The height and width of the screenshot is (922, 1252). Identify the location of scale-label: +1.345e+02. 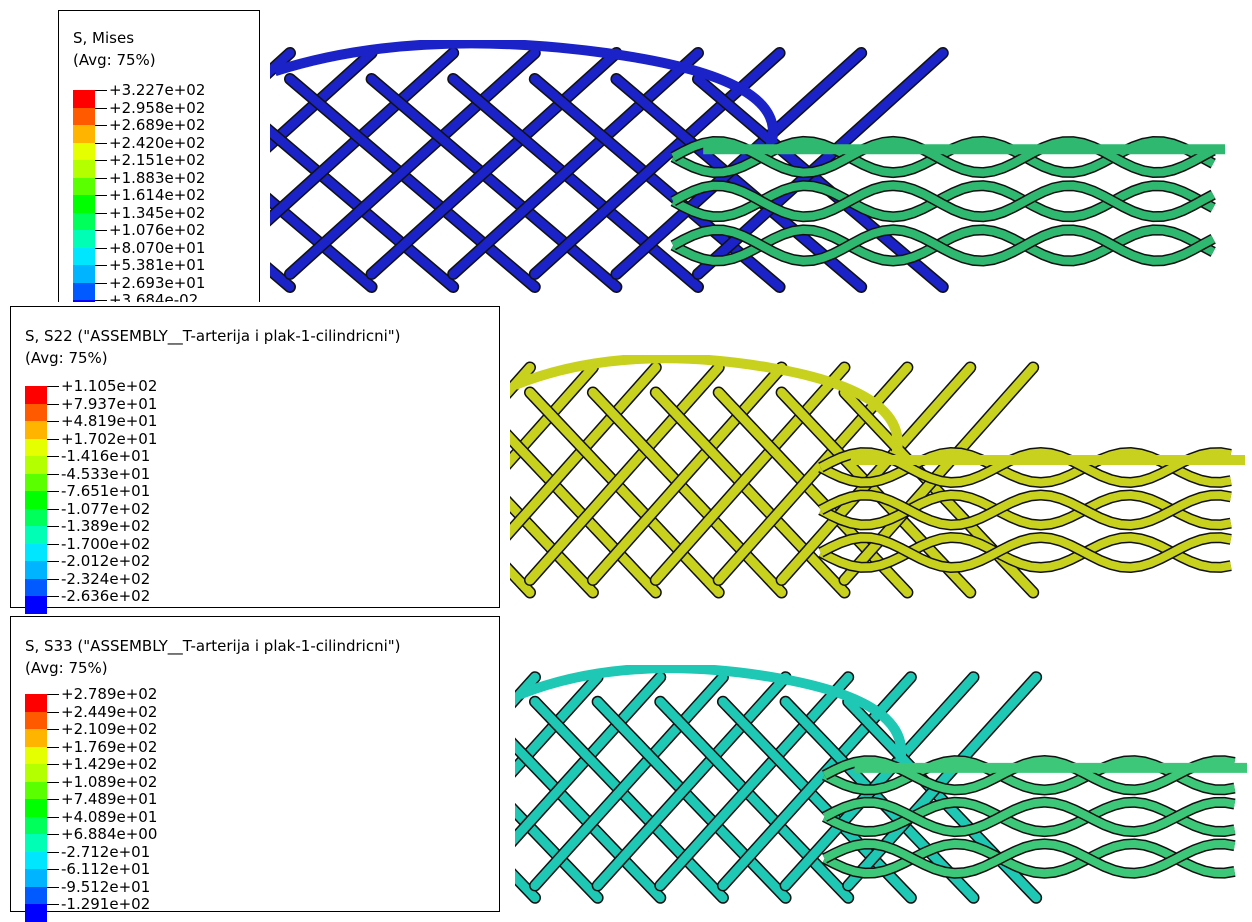
(157, 212).